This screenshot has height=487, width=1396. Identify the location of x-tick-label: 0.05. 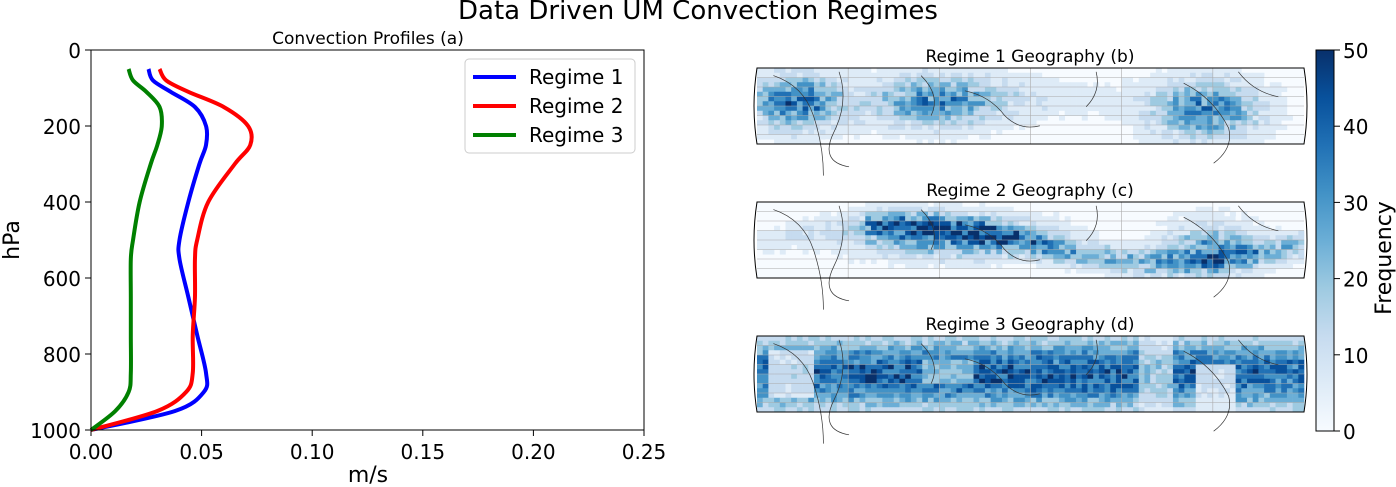
(201, 452).